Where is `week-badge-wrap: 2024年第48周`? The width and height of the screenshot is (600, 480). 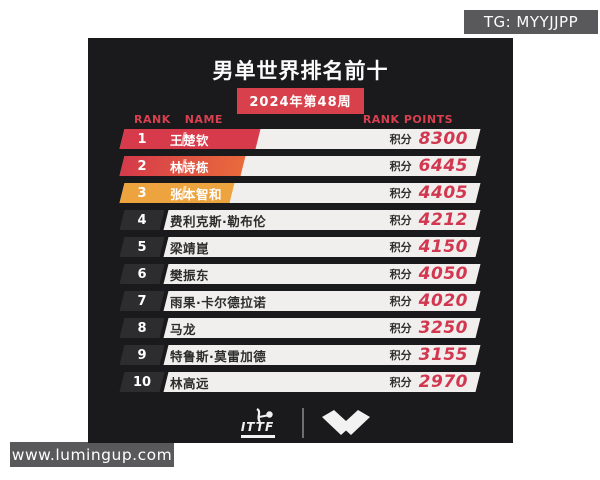
week-badge-wrap: 2024年第48周 is located at coordinates (300, 101).